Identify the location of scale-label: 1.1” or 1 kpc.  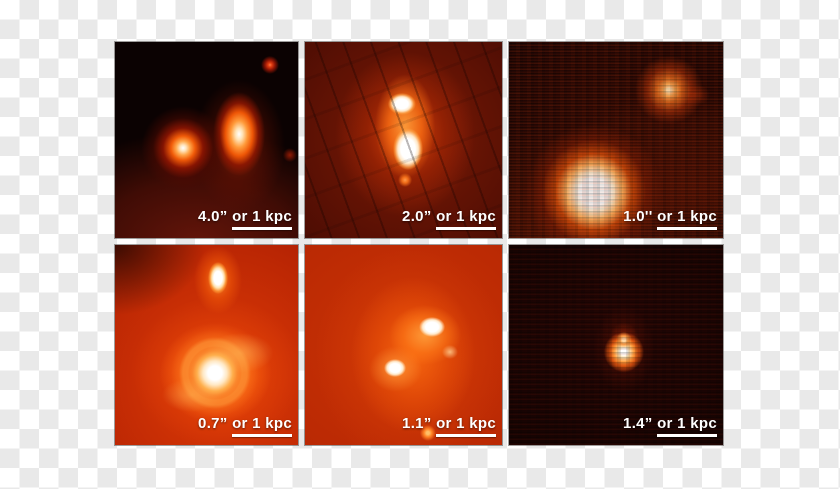
(449, 423).